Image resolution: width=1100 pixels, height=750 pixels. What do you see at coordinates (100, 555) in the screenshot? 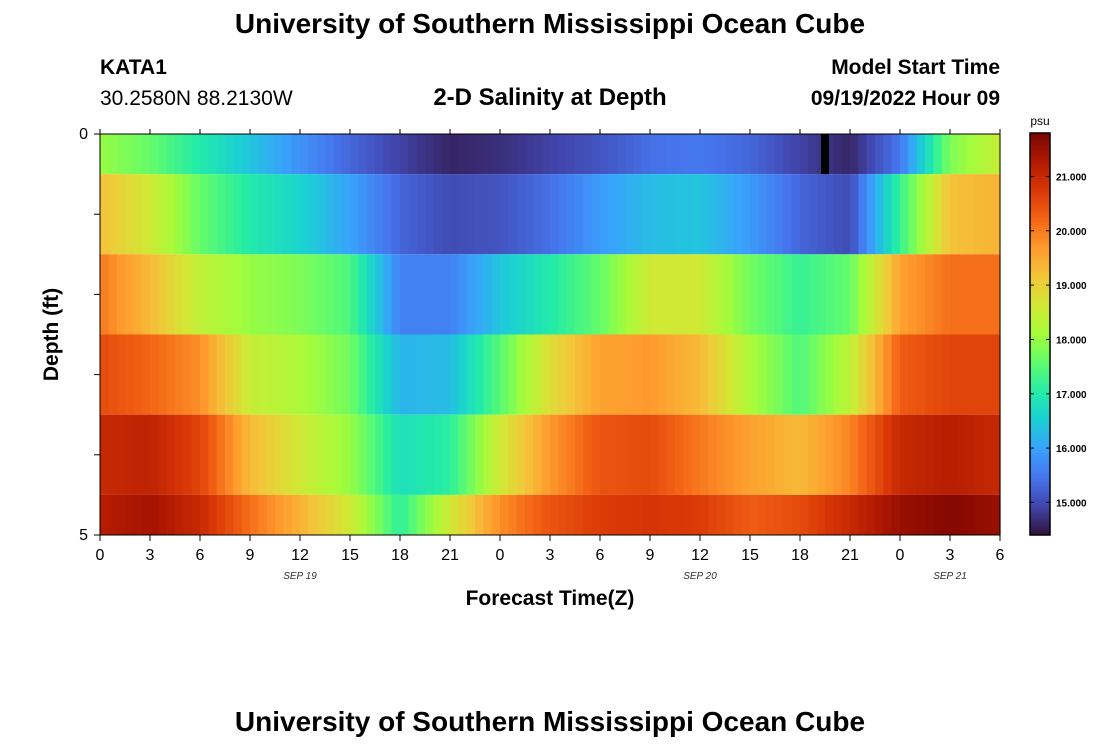
I see `x-tick-label: 0` at bounding box center [100, 555].